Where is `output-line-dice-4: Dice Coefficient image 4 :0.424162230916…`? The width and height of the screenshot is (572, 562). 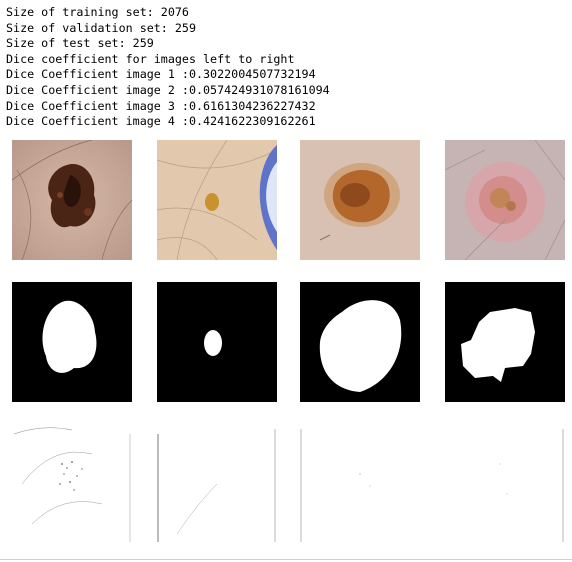
output-line-dice-4: Dice Coefficient image 4 :0.424162230916… is located at coordinates (161, 121).